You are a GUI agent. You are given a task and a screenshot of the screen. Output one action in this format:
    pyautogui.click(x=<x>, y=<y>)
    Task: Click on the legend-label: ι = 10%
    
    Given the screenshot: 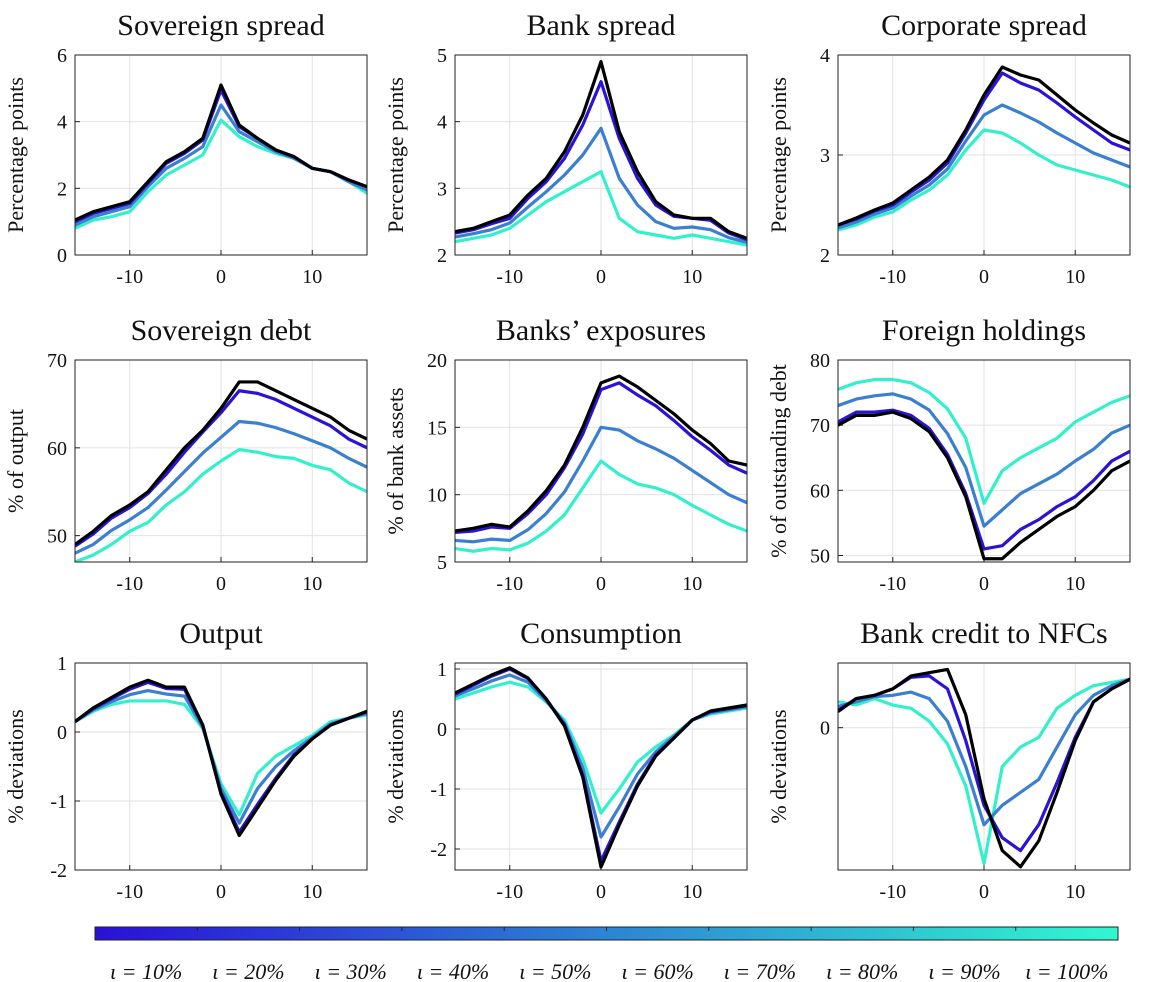 What is the action you would take?
    pyautogui.click(x=146, y=970)
    